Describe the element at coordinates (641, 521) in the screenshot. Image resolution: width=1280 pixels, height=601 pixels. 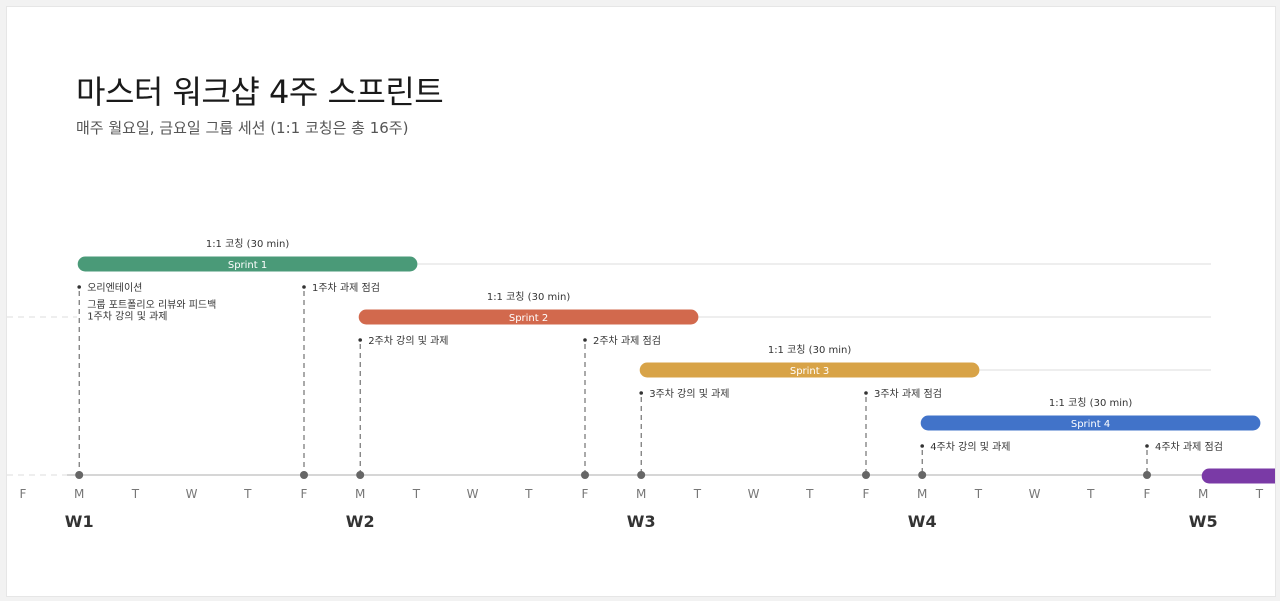
I see `week-label: W3` at that location.